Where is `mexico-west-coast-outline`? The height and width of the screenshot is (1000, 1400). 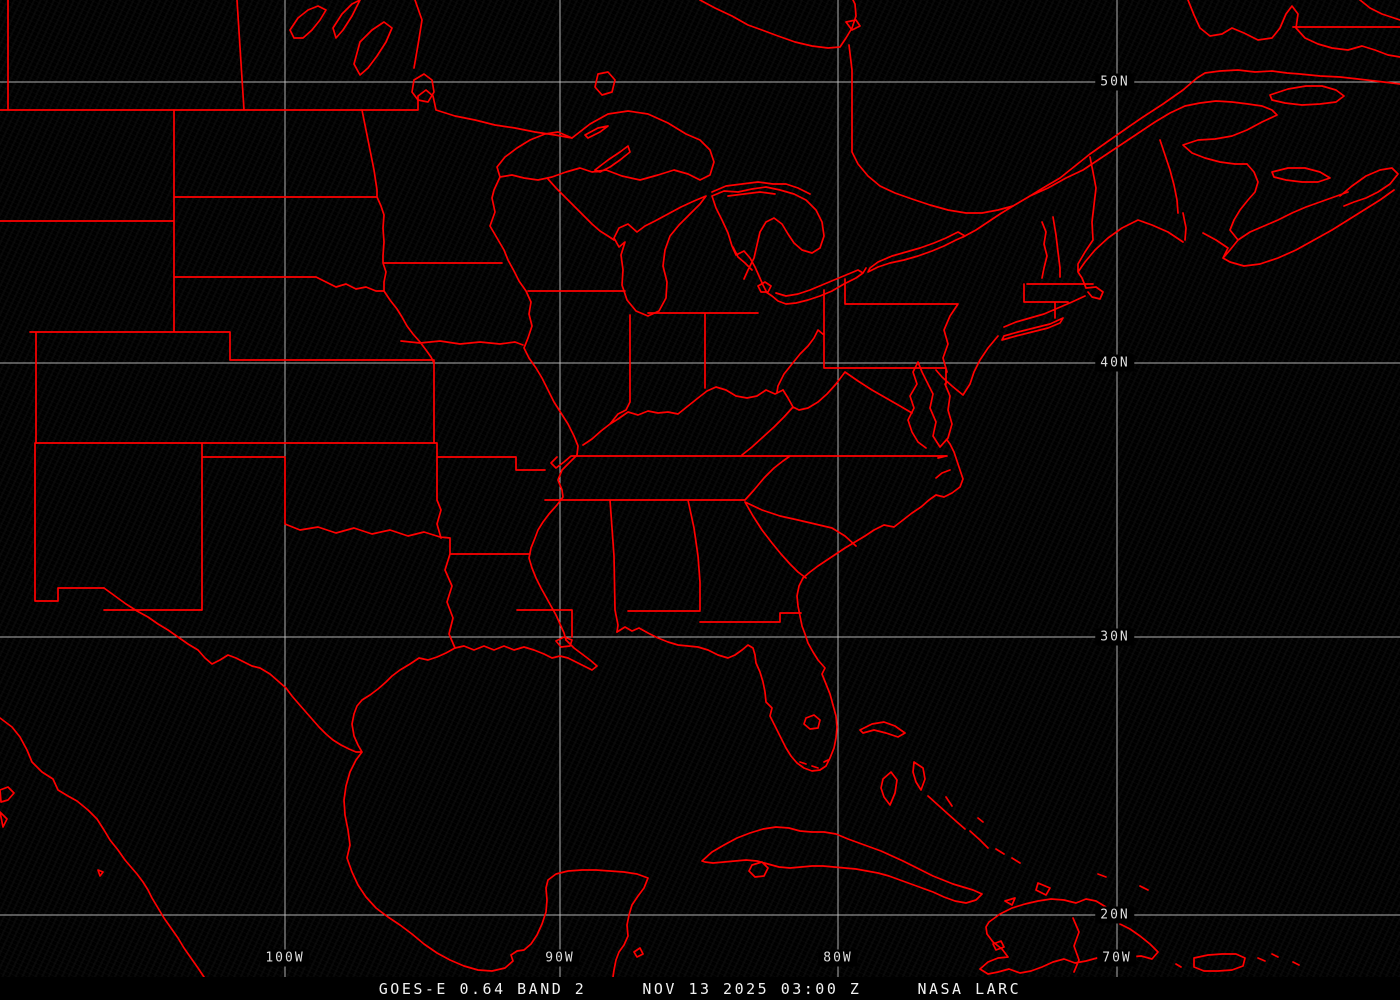 mexico-west-coast-outline is located at coordinates (102, 847).